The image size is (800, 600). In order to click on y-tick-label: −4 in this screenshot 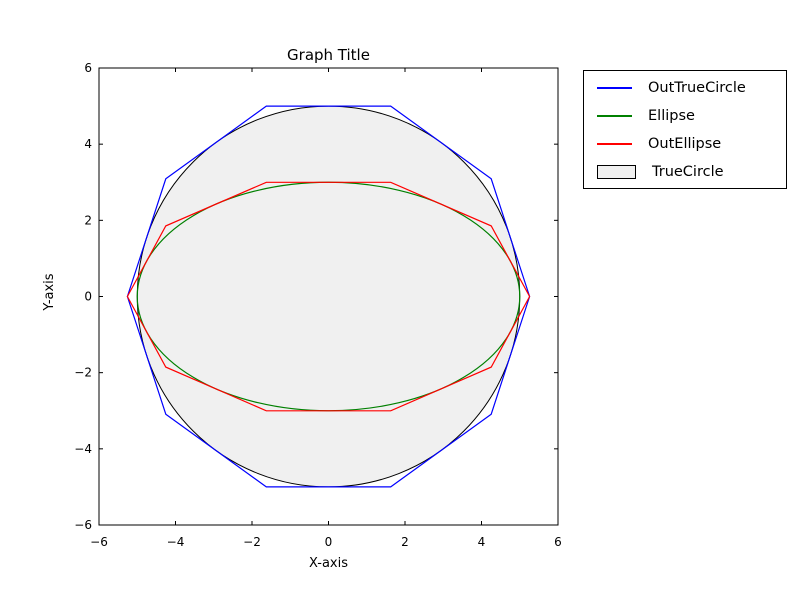, I will do `click(83, 449)`.